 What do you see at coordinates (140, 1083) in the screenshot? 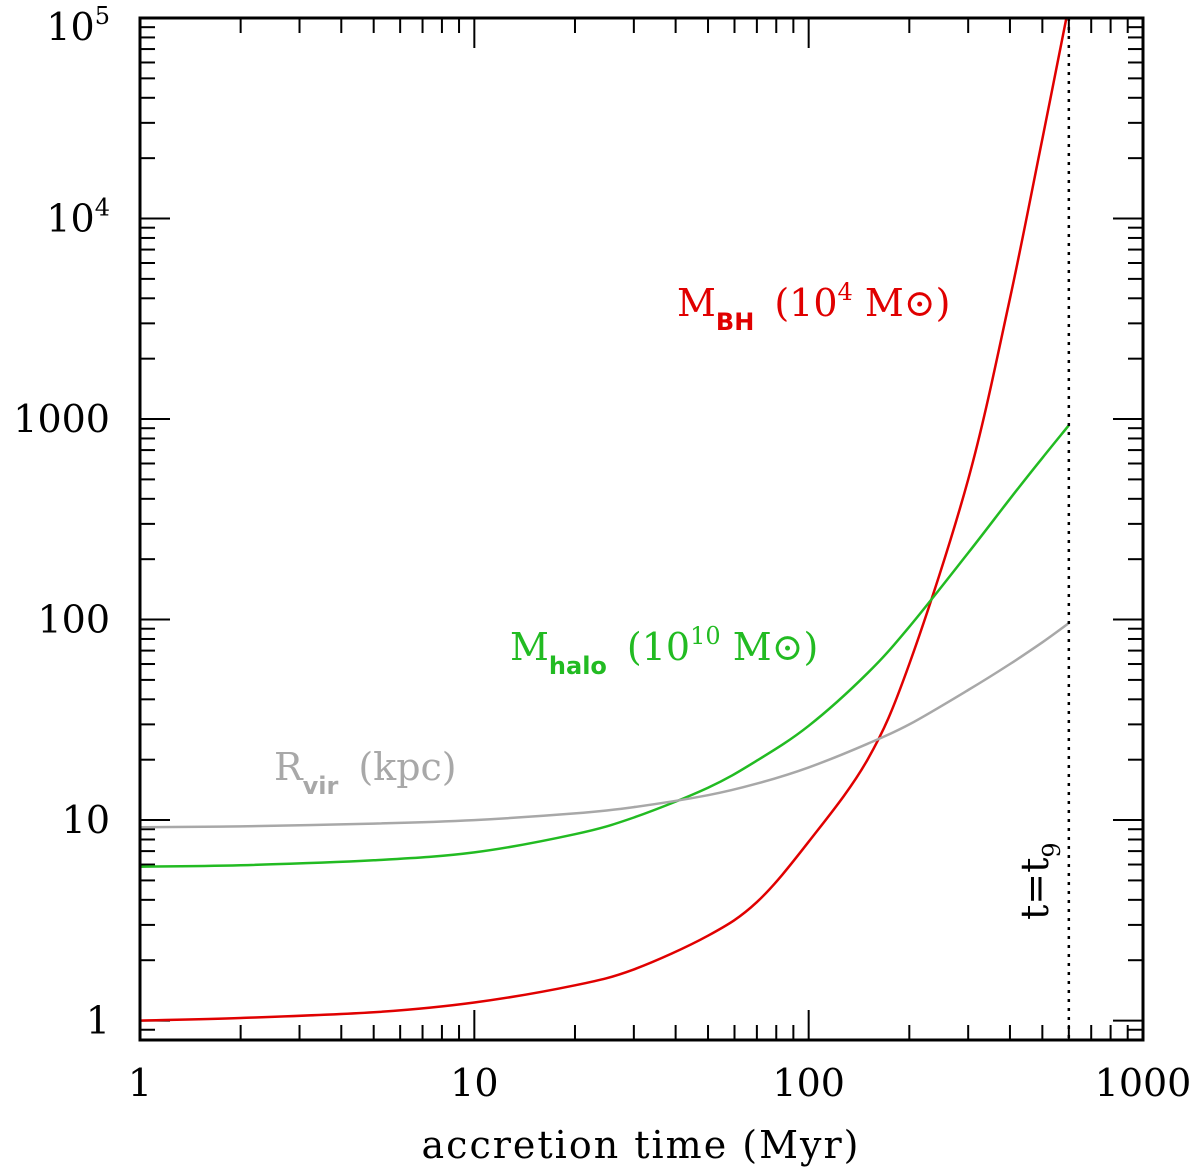
I see `x-tick-label: 1` at bounding box center [140, 1083].